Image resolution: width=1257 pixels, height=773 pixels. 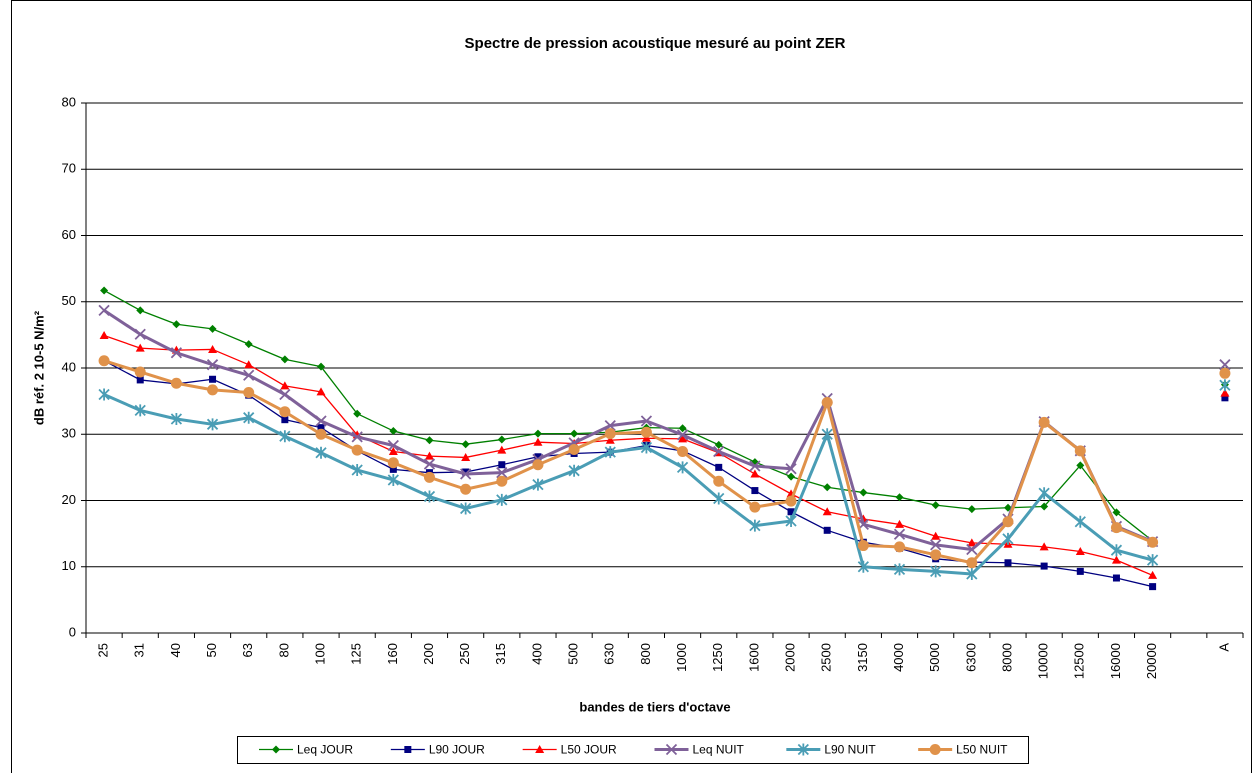 I want to click on x-tick-label: 10000, so click(x=1043, y=661).